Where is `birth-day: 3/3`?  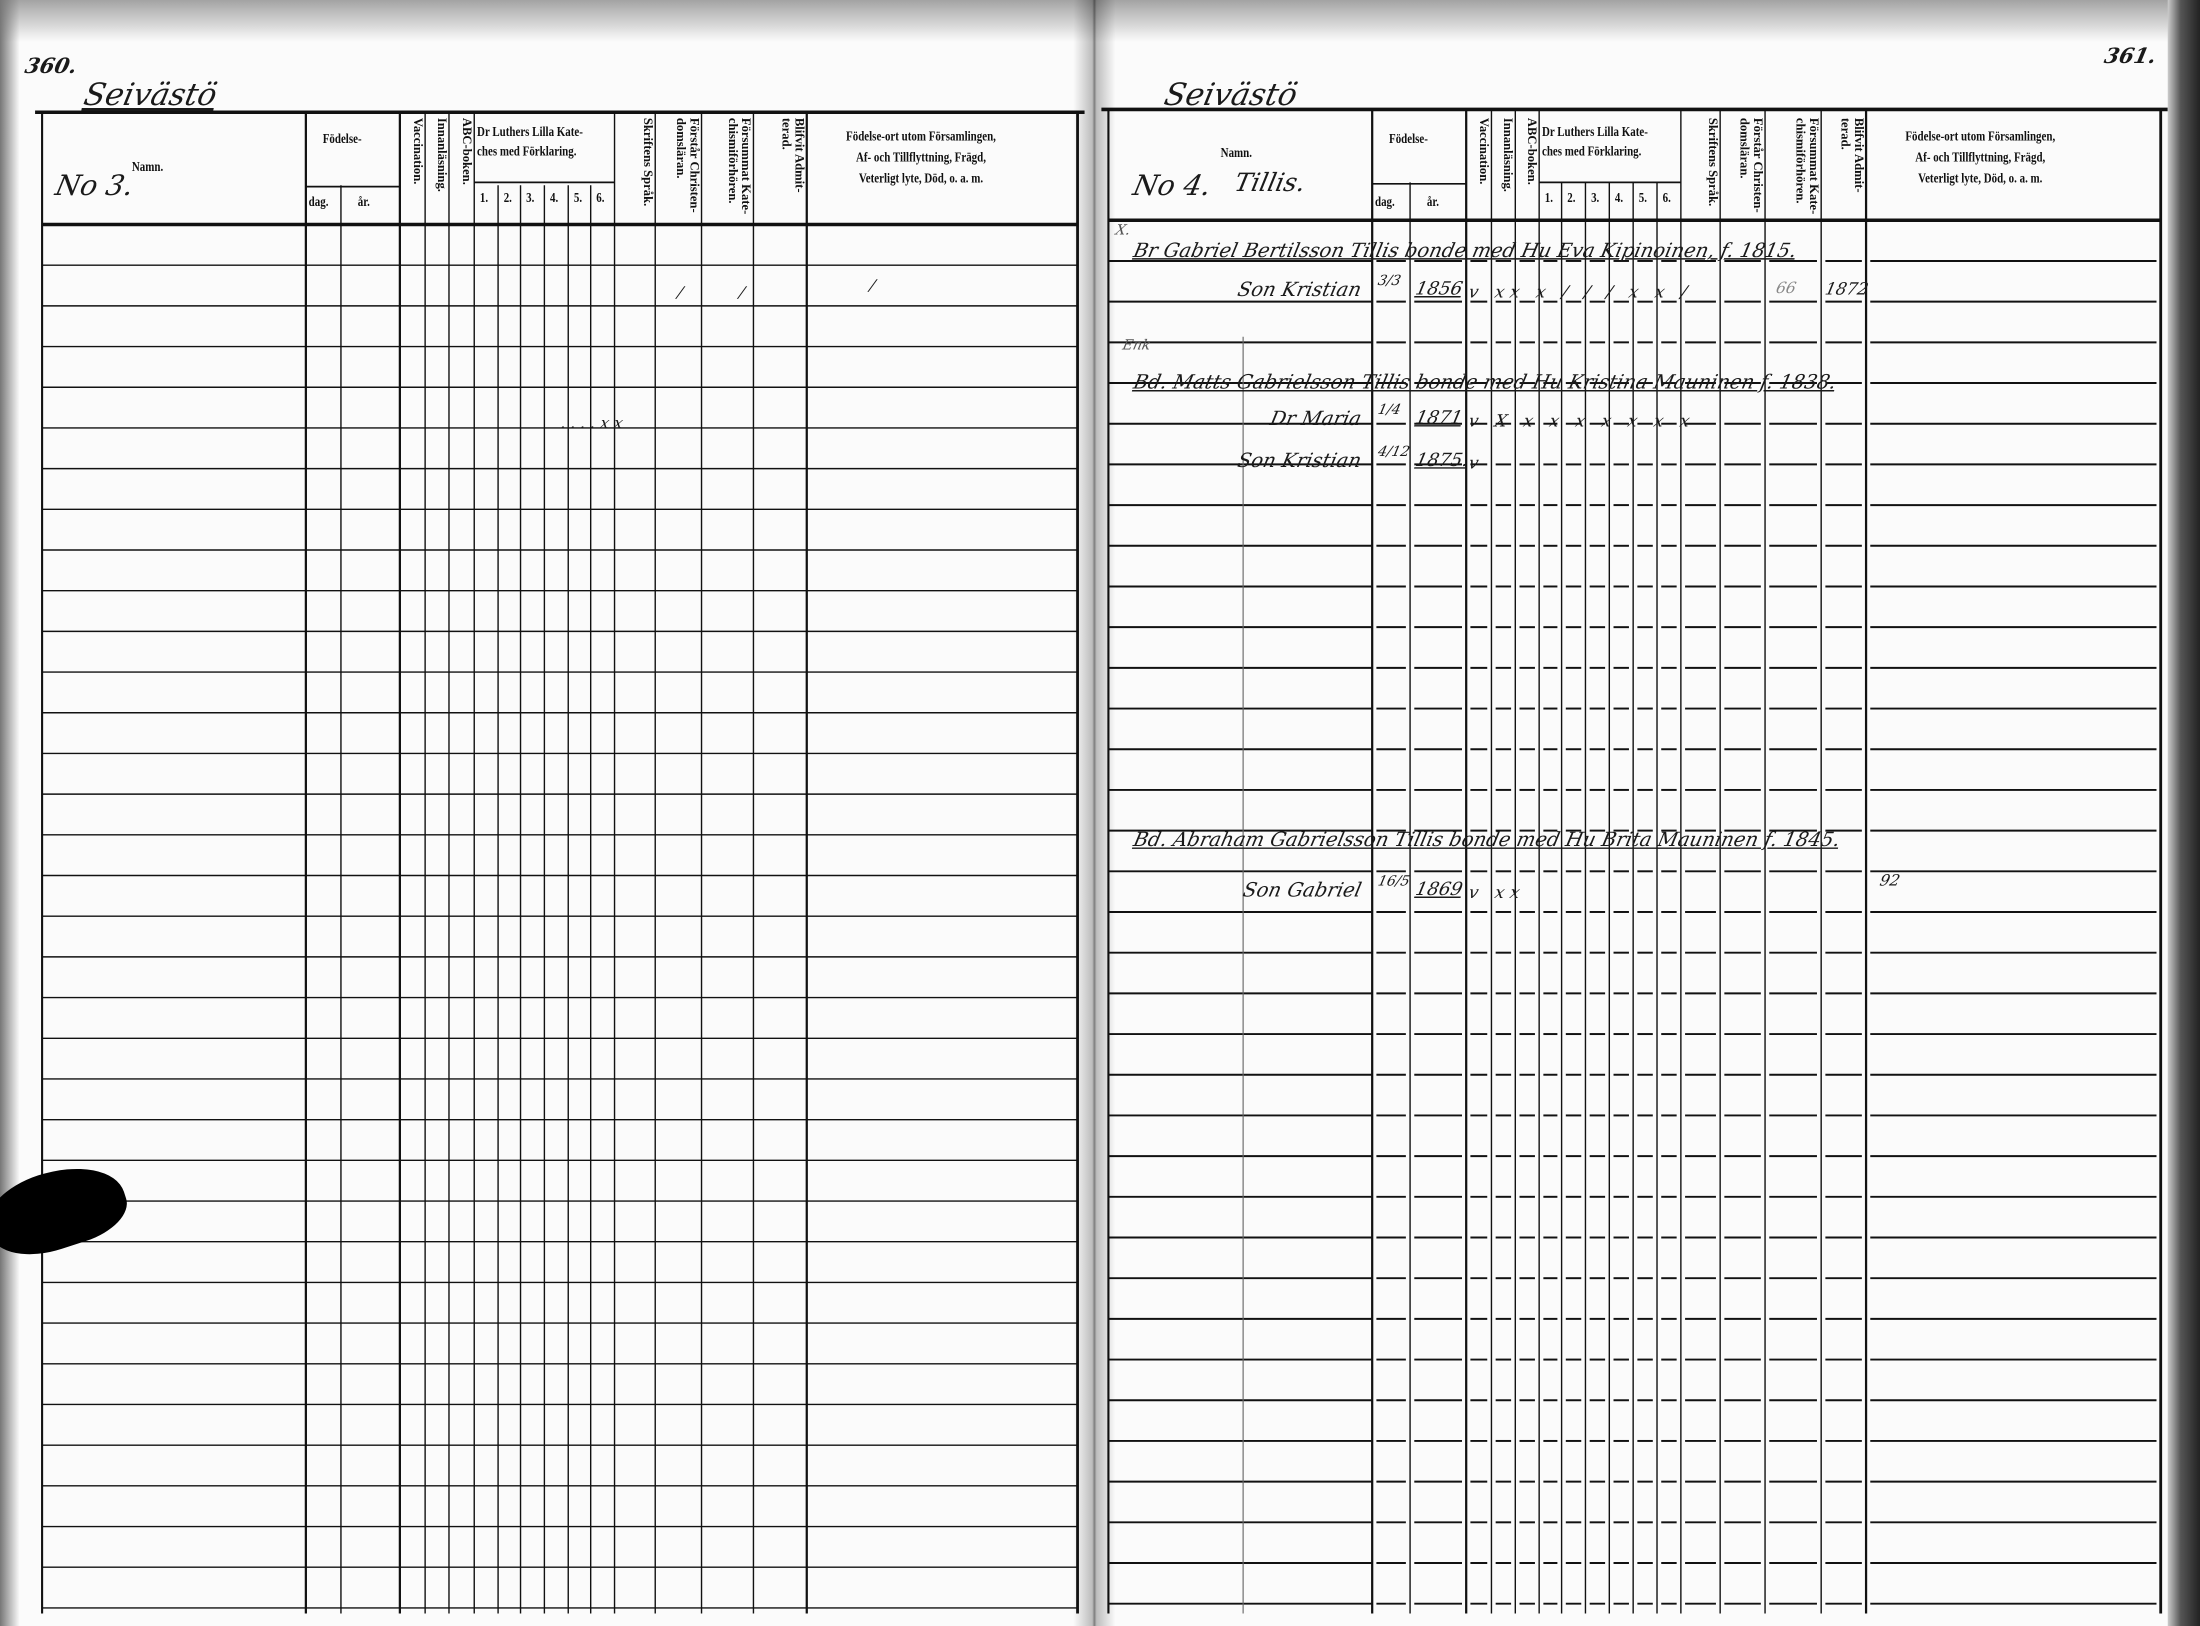 birth-day: 3/3 is located at coordinates (1389, 281).